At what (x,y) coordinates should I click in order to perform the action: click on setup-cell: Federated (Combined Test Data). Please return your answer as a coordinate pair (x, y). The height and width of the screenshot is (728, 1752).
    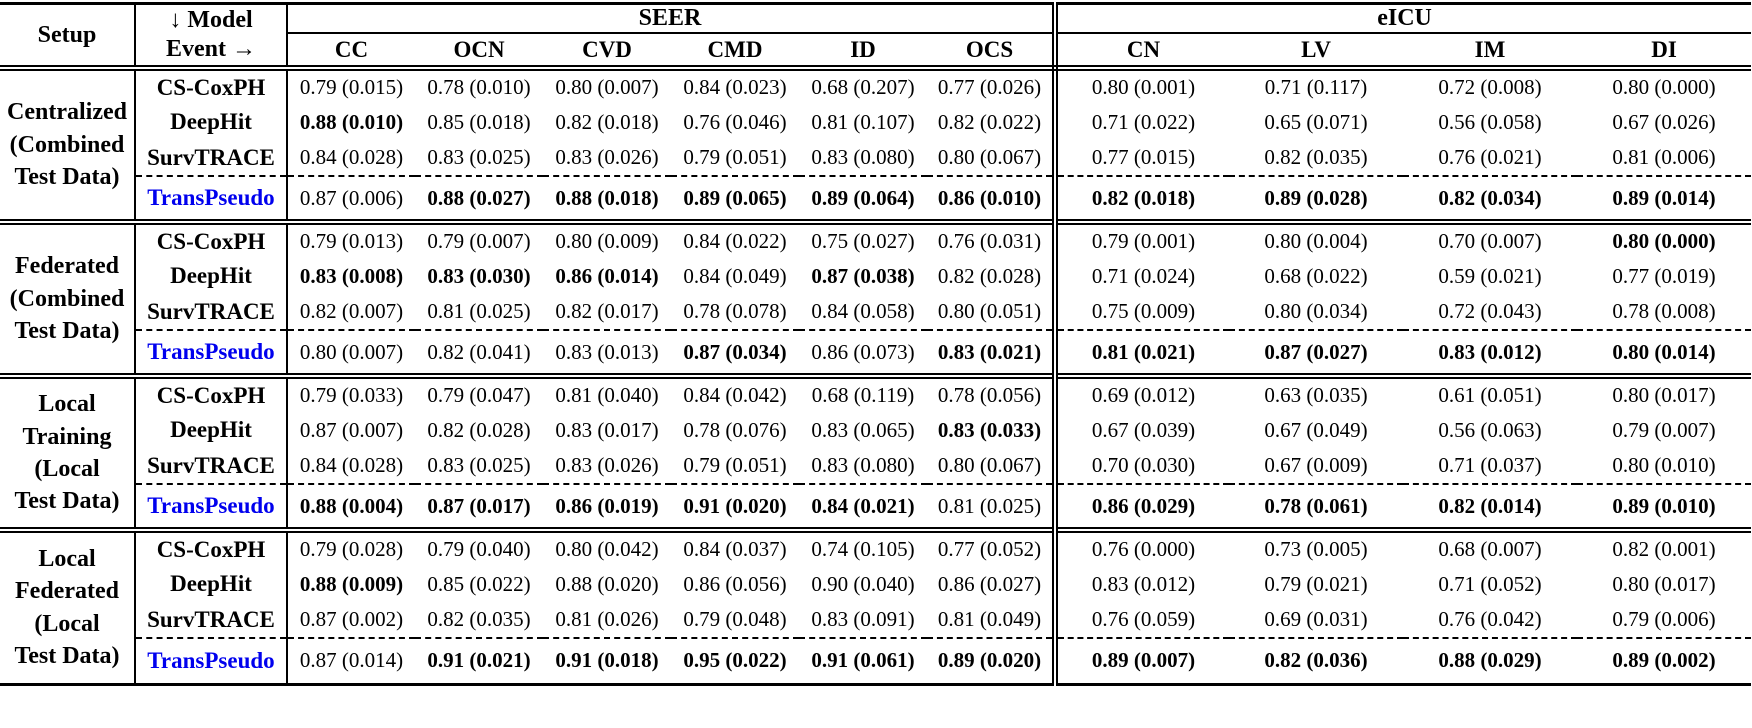
    Looking at the image, I should click on (68, 297).